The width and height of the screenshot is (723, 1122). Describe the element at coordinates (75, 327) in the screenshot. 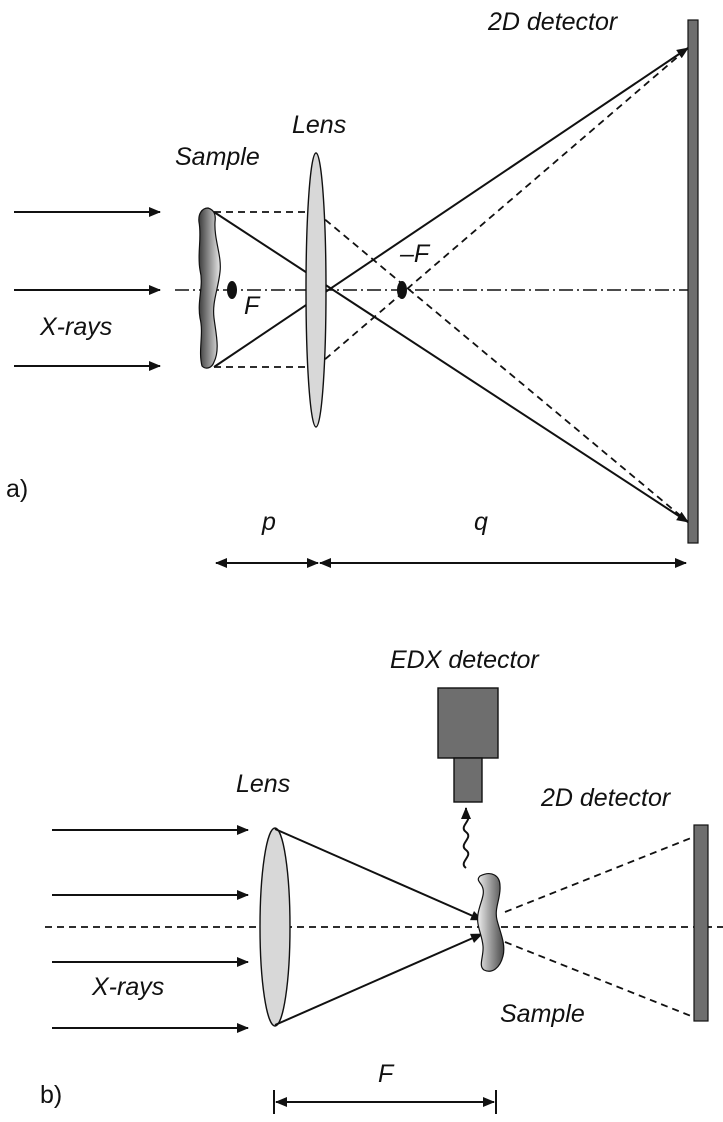

I see `xrays-label-a: X-rays` at that location.